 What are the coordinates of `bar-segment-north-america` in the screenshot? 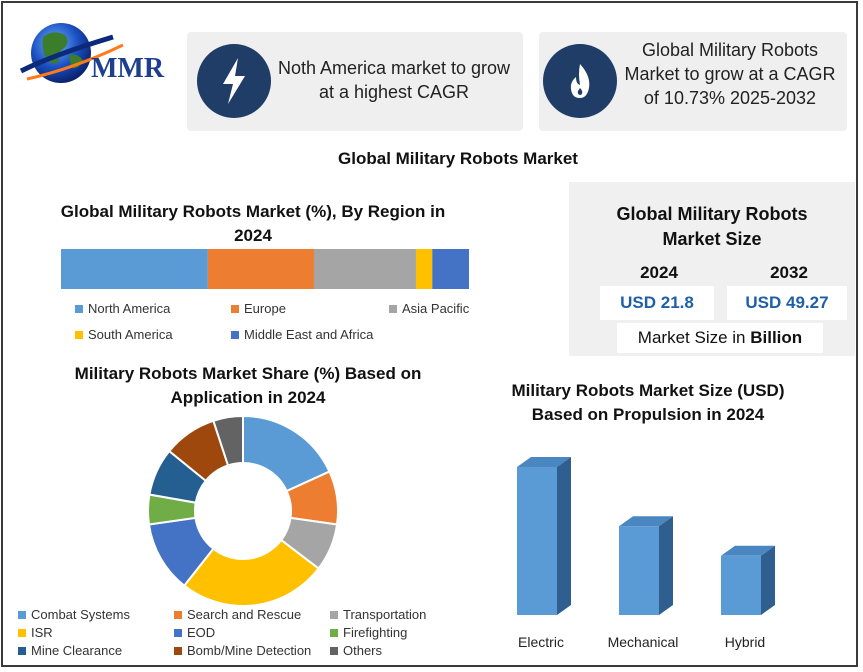 It's located at (134, 269).